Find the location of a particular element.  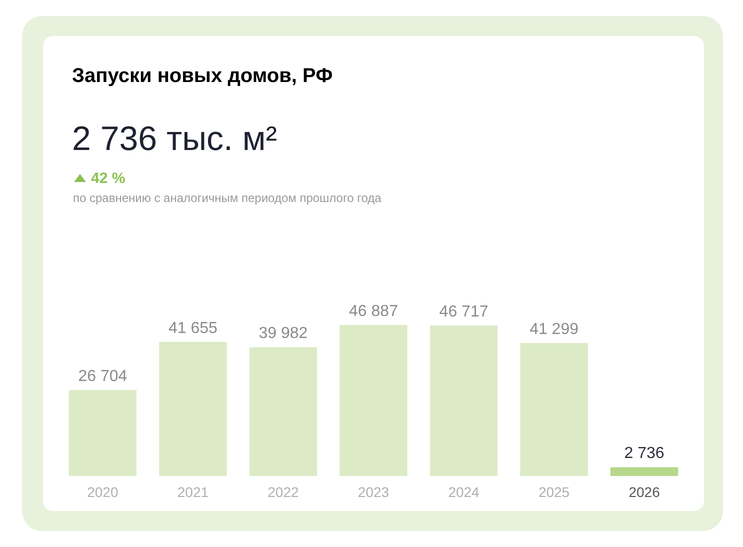

x-tick-label: 2021 is located at coordinates (193, 492).